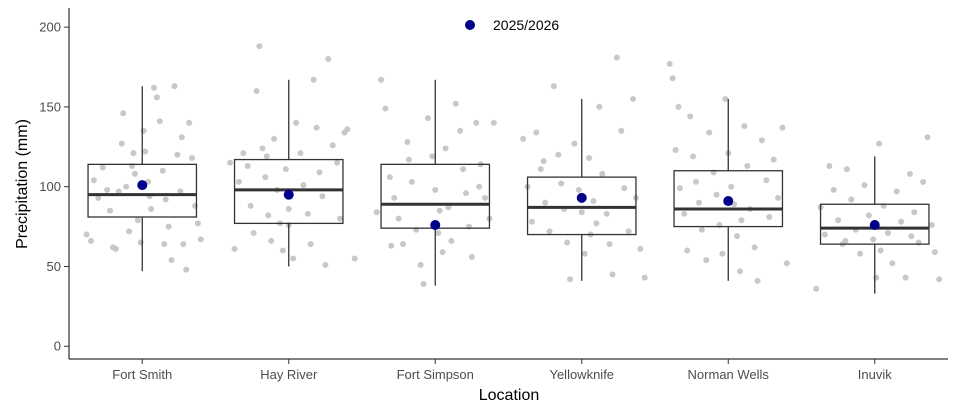 This screenshot has width=960, height=416. I want to click on highlight-point-fort-smith, so click(142, 185).